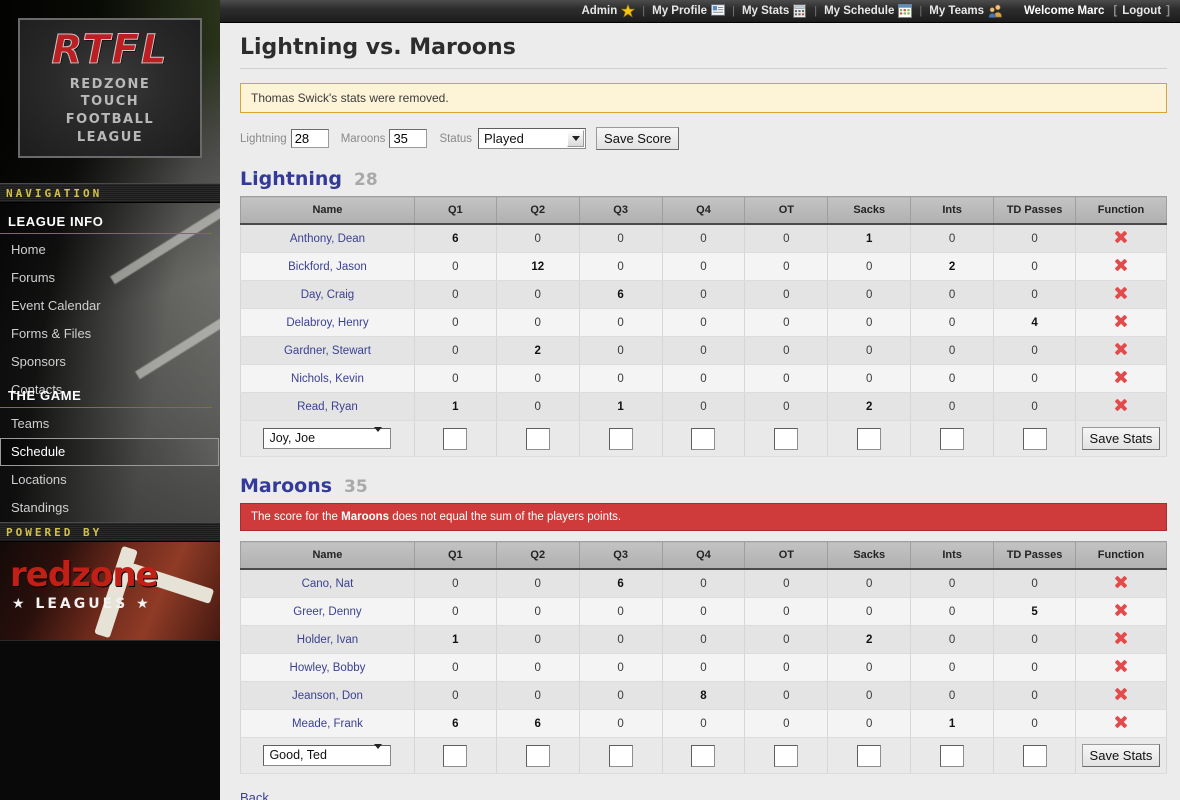  I want to click on topbar-link-admin: Admin, so click(608, 10).